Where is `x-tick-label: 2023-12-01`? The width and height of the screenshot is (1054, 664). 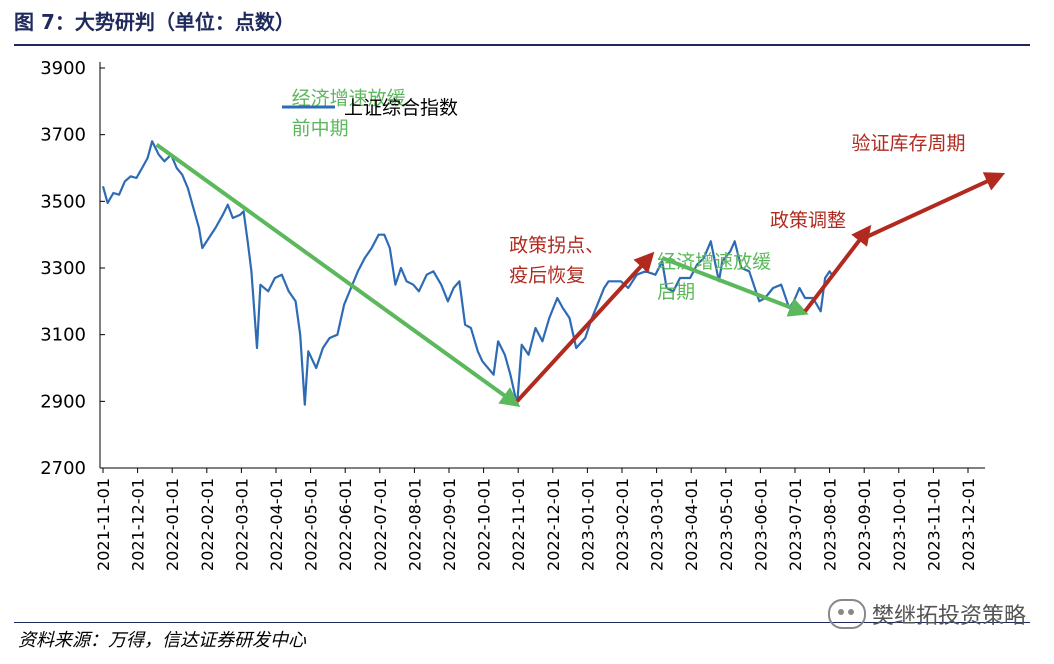 x-tick-label: 2023-12-01 is located at coordinates (968, 524).